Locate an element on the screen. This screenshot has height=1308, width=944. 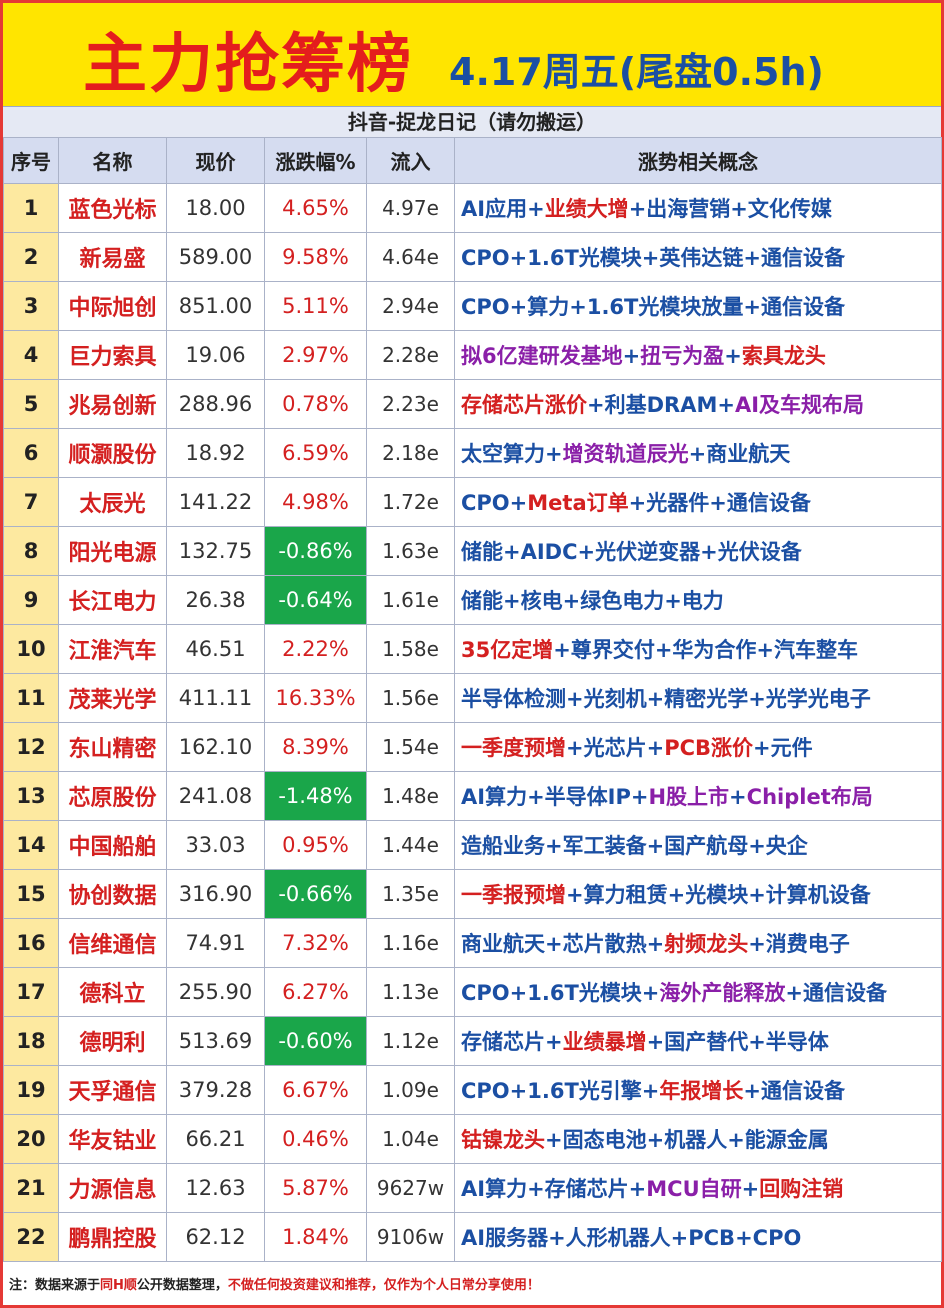
concept-segment: CPO+算力+1.6T光模块放量+通信设备 is located at coordinates (653, 307).